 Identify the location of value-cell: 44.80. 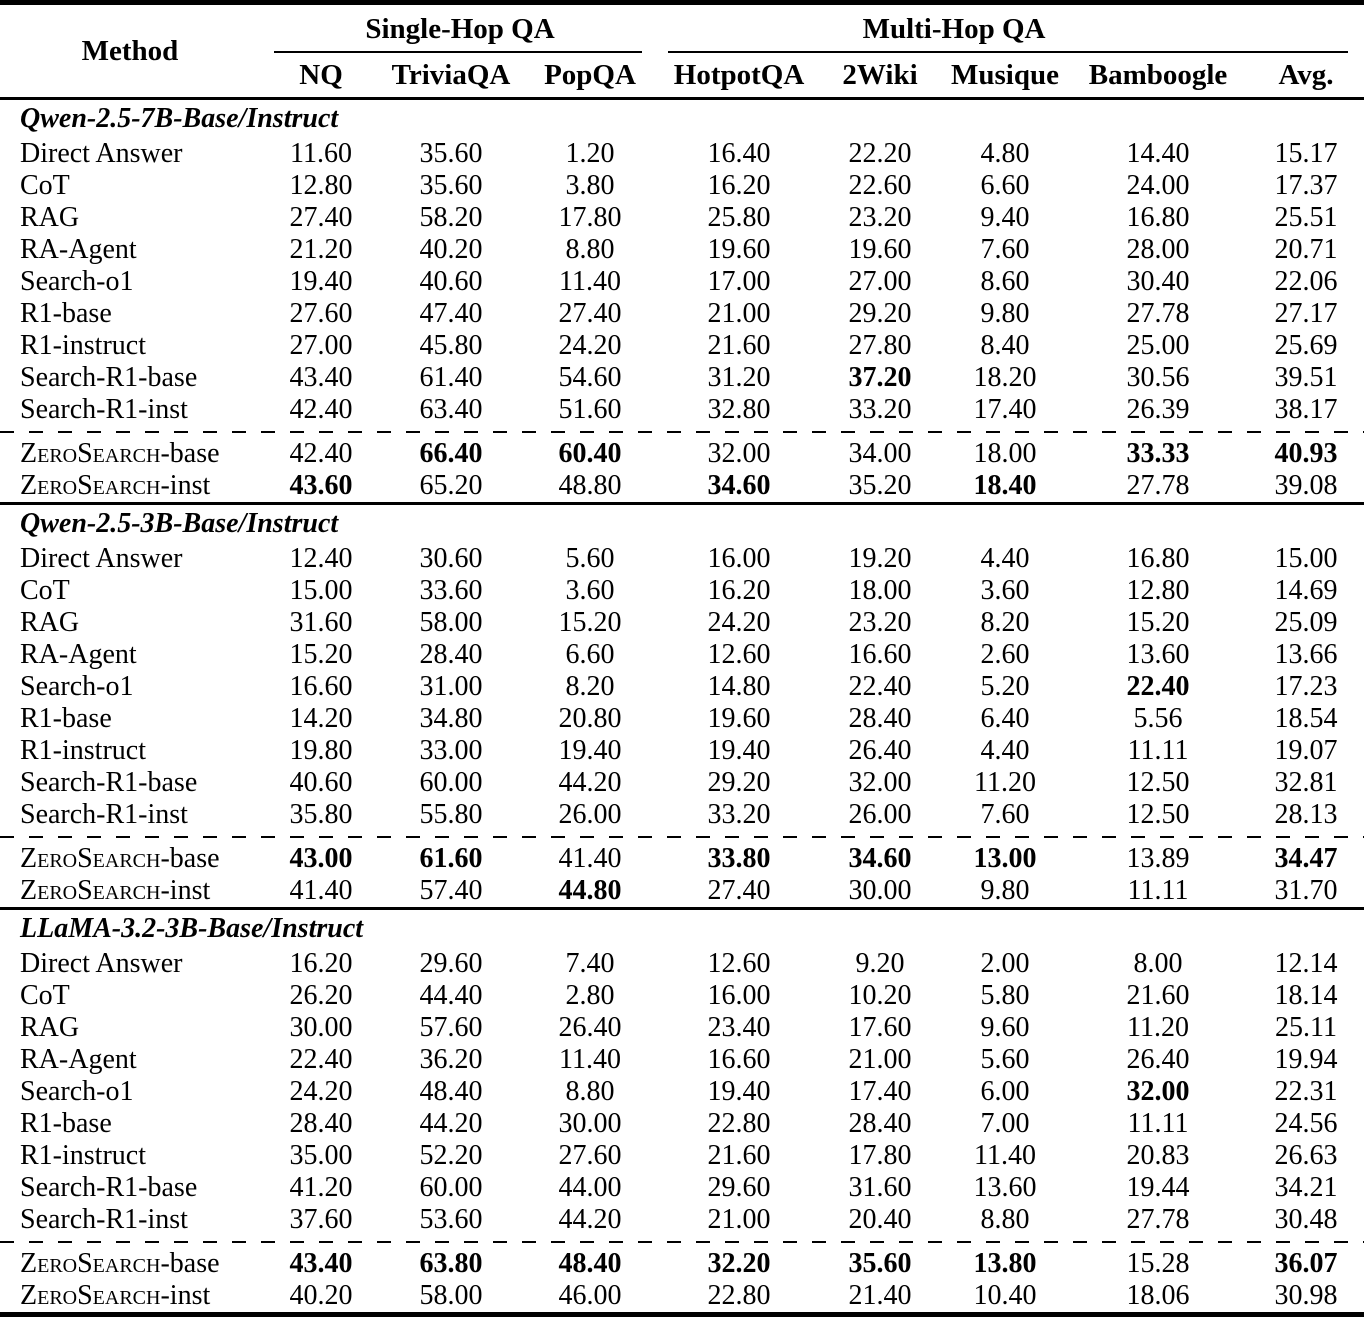
(590, 890).